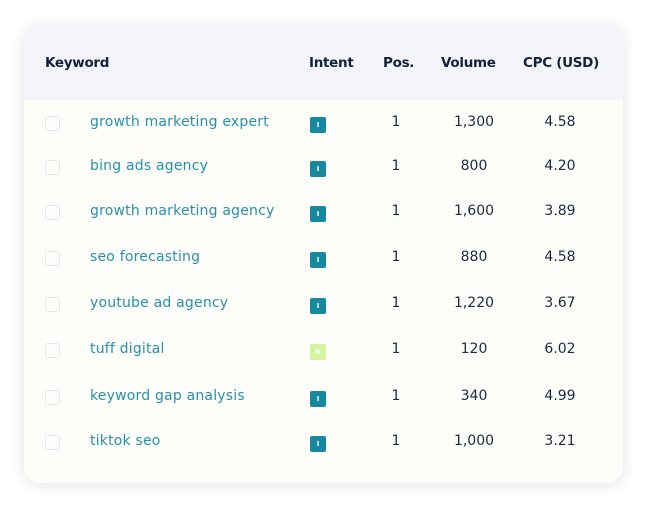 The image size is (648, 508). What do you see at coordinates (474, 396) in the screenshot?
I see `volume-value: 340` at bounding box center [474, 396].